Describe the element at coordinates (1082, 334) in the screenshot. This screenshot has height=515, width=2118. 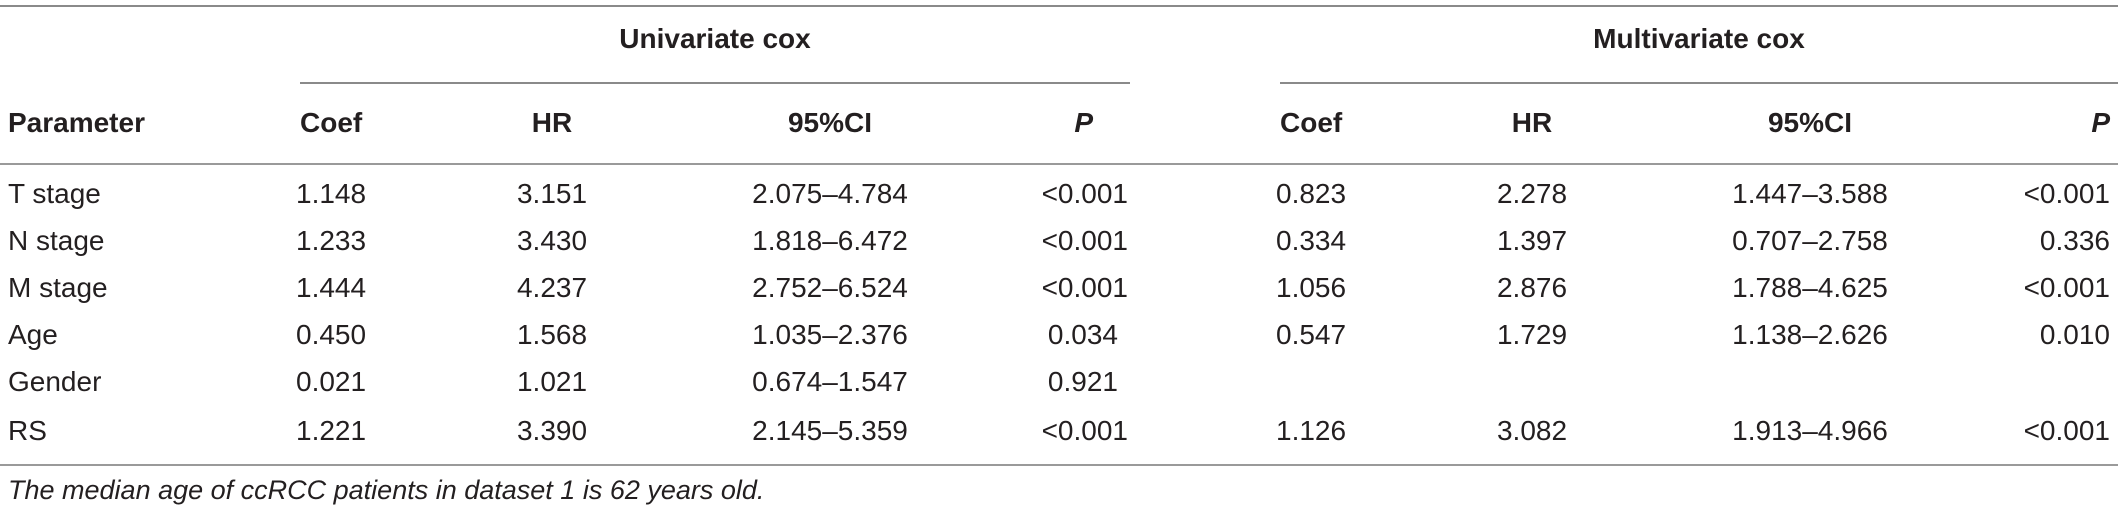
I see `cell-uni-p: 0.034` at that location.